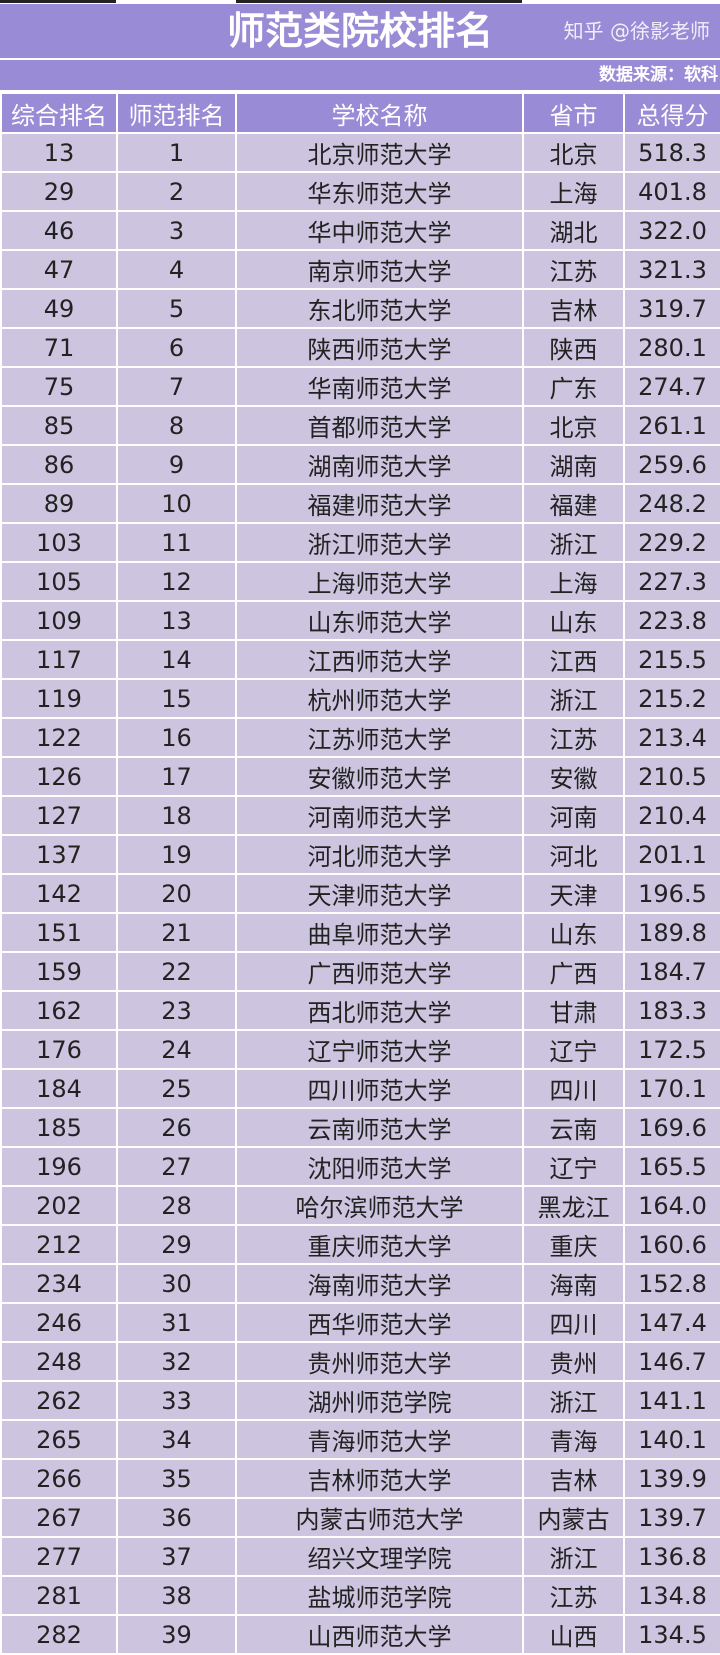 The width and height of the screenshot is (720, 1655). Describe the element at coordinates (360, 2) in the screenshot. I see `top-edge` at that location.